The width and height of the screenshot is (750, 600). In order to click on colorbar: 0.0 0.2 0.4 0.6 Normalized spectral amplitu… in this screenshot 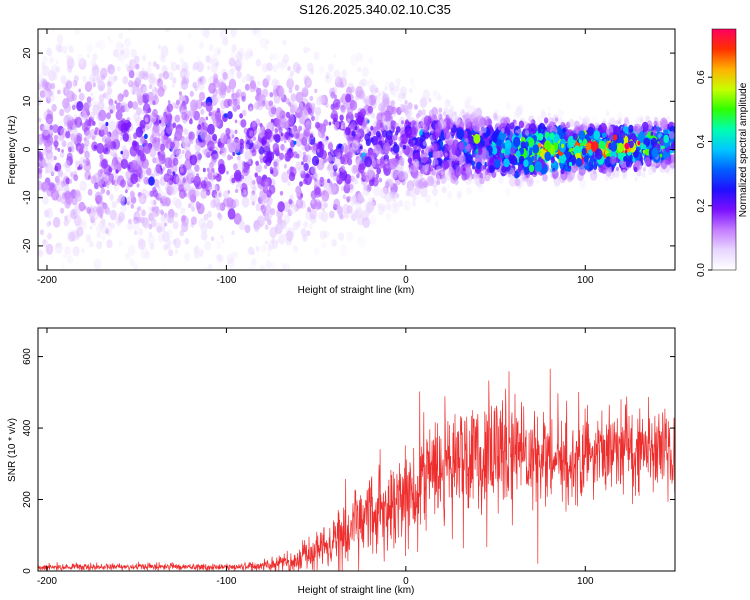, I will do `click(722, 152)`.